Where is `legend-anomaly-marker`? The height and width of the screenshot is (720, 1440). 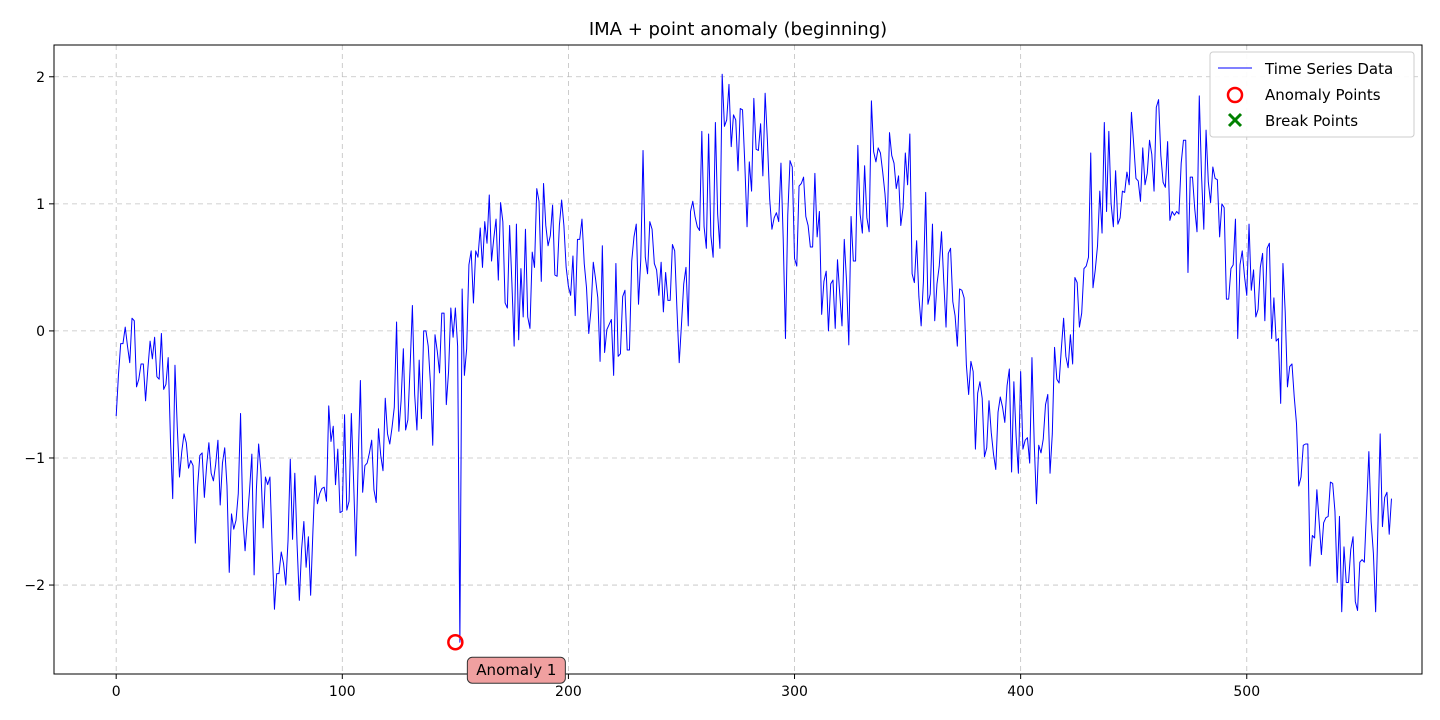
legend-anomaly-marker is located at coordinates (1235, 95).